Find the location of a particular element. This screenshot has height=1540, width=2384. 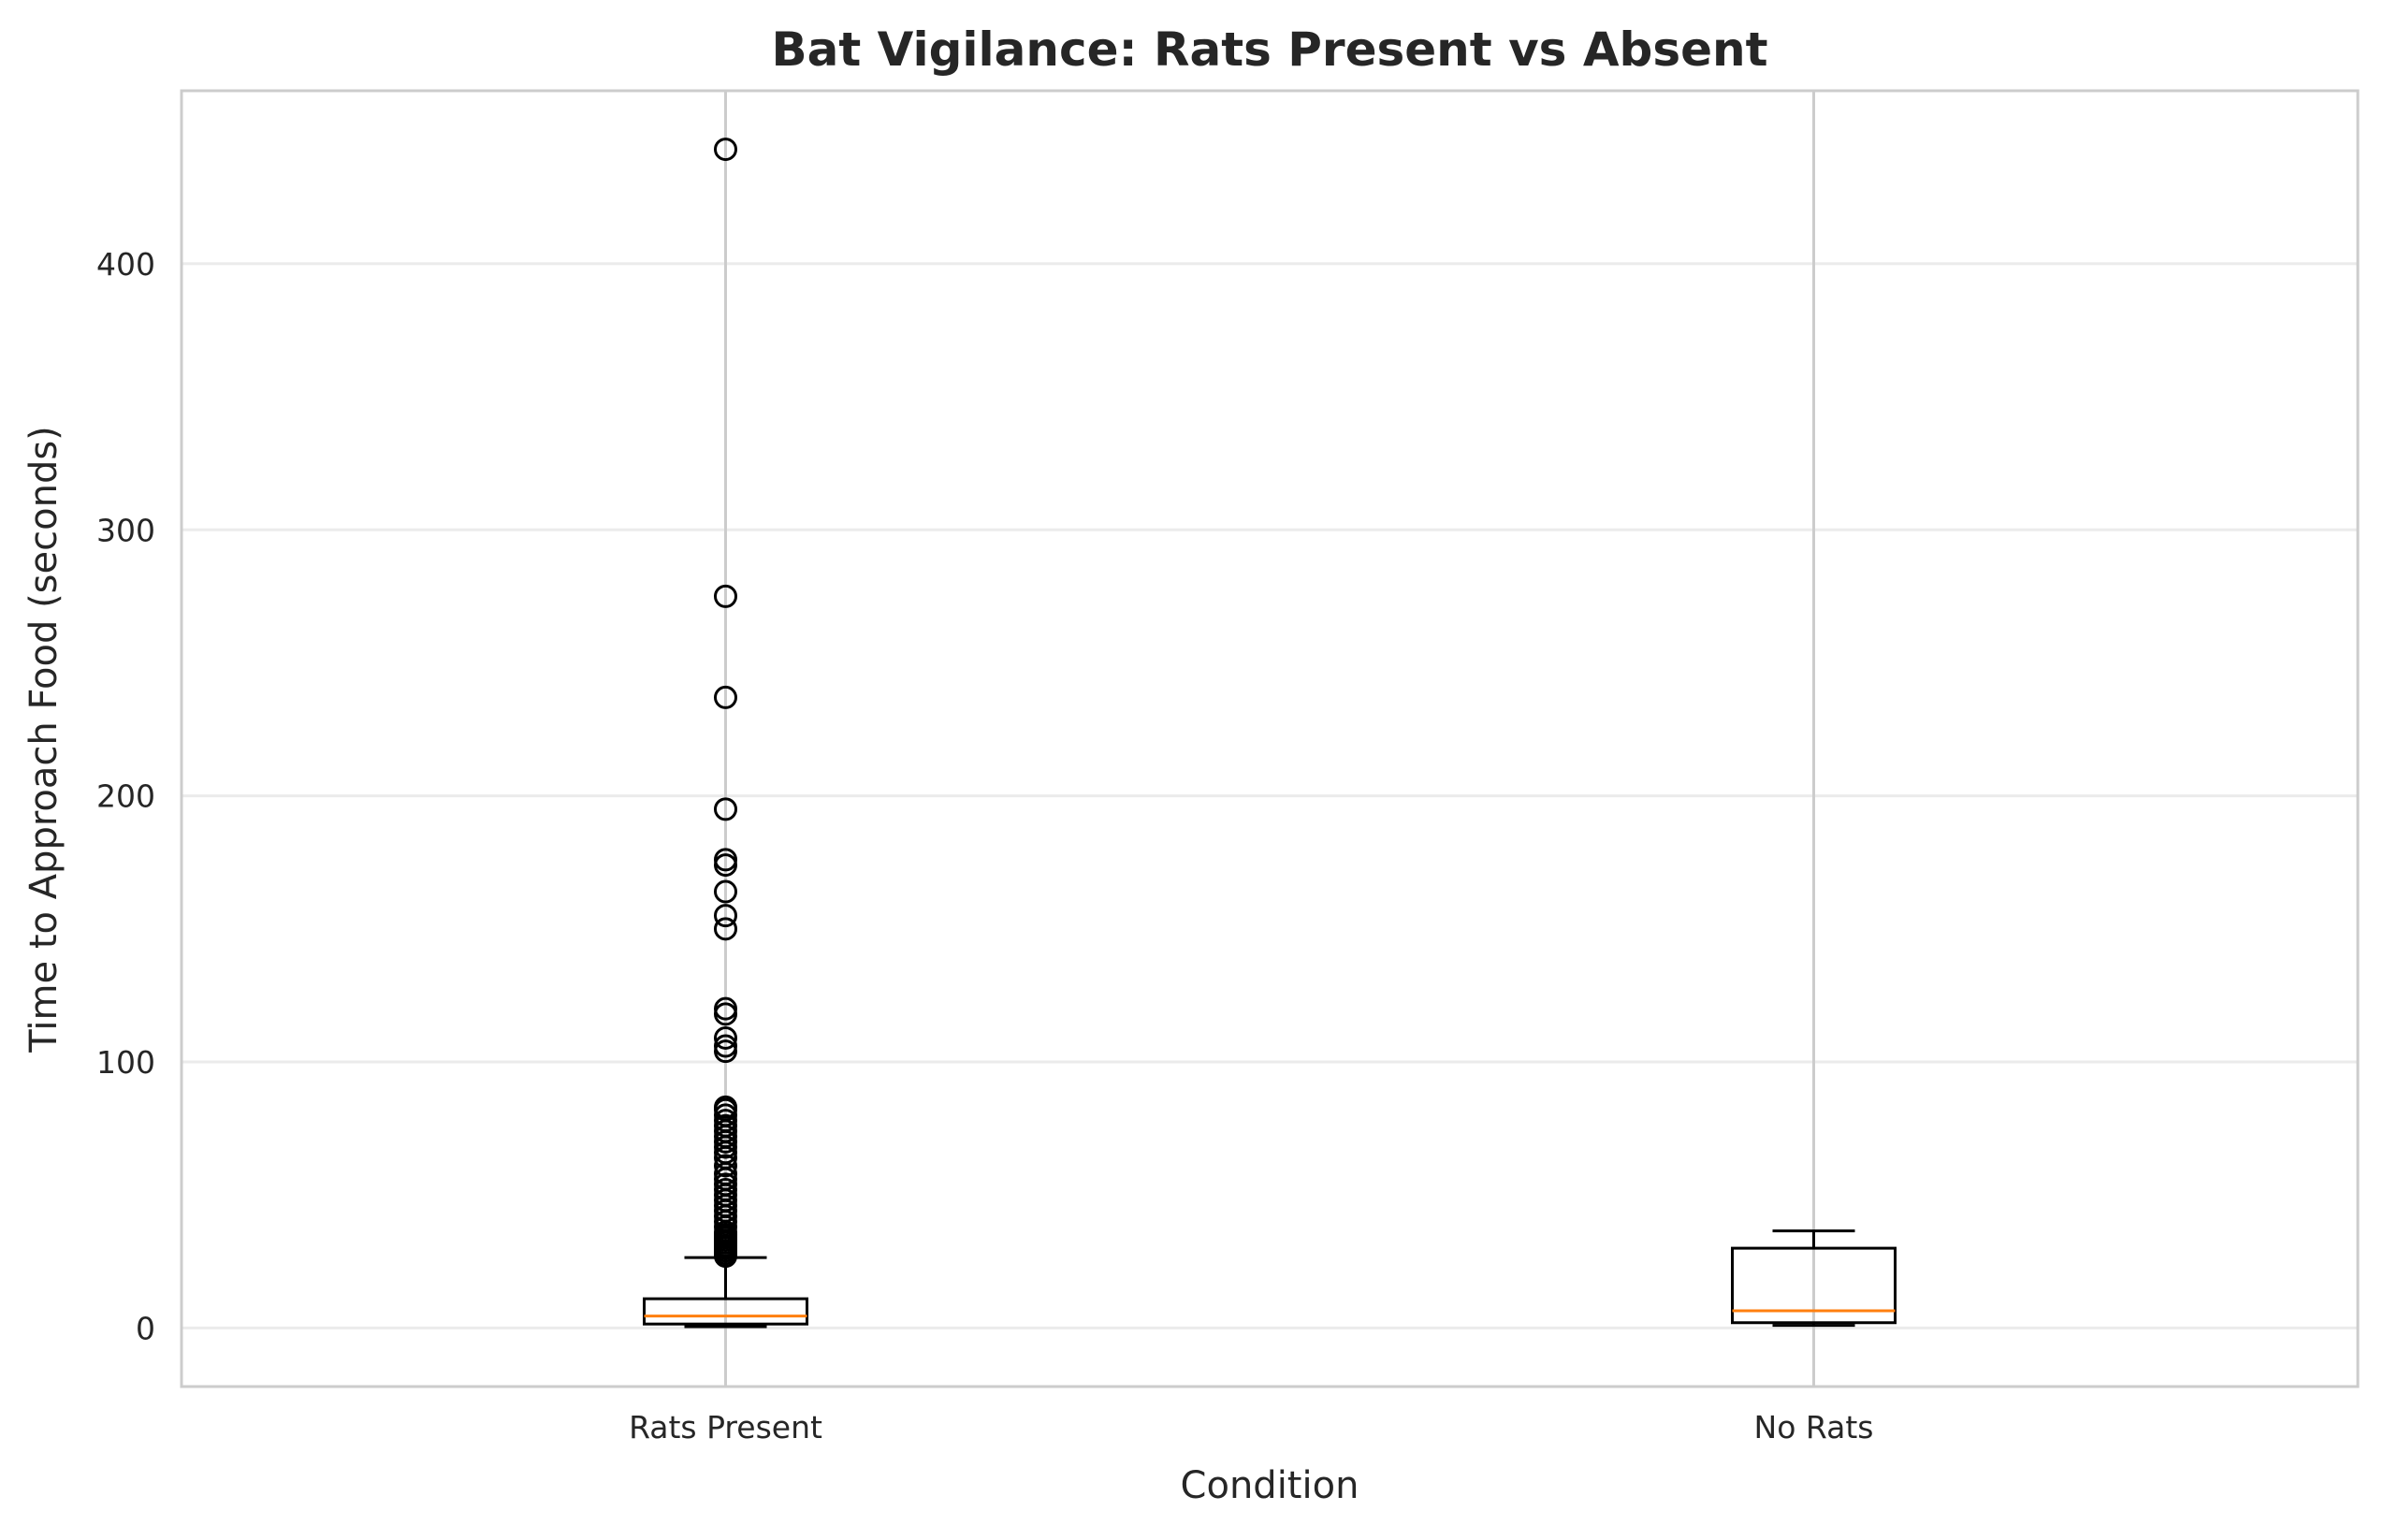

y-tick-label: 0 is located at coordinates (145, 1328).